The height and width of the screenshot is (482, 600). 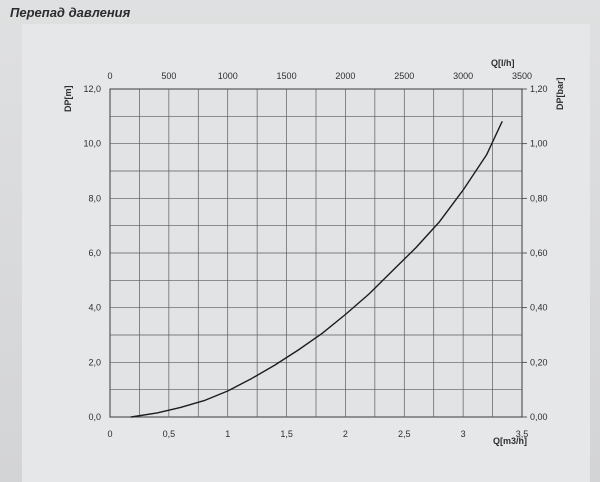 What do you see at coordinates (539, 89) in the screenshot?
I see `right-tick-label: 1,20` at bounding box center [539, 89].